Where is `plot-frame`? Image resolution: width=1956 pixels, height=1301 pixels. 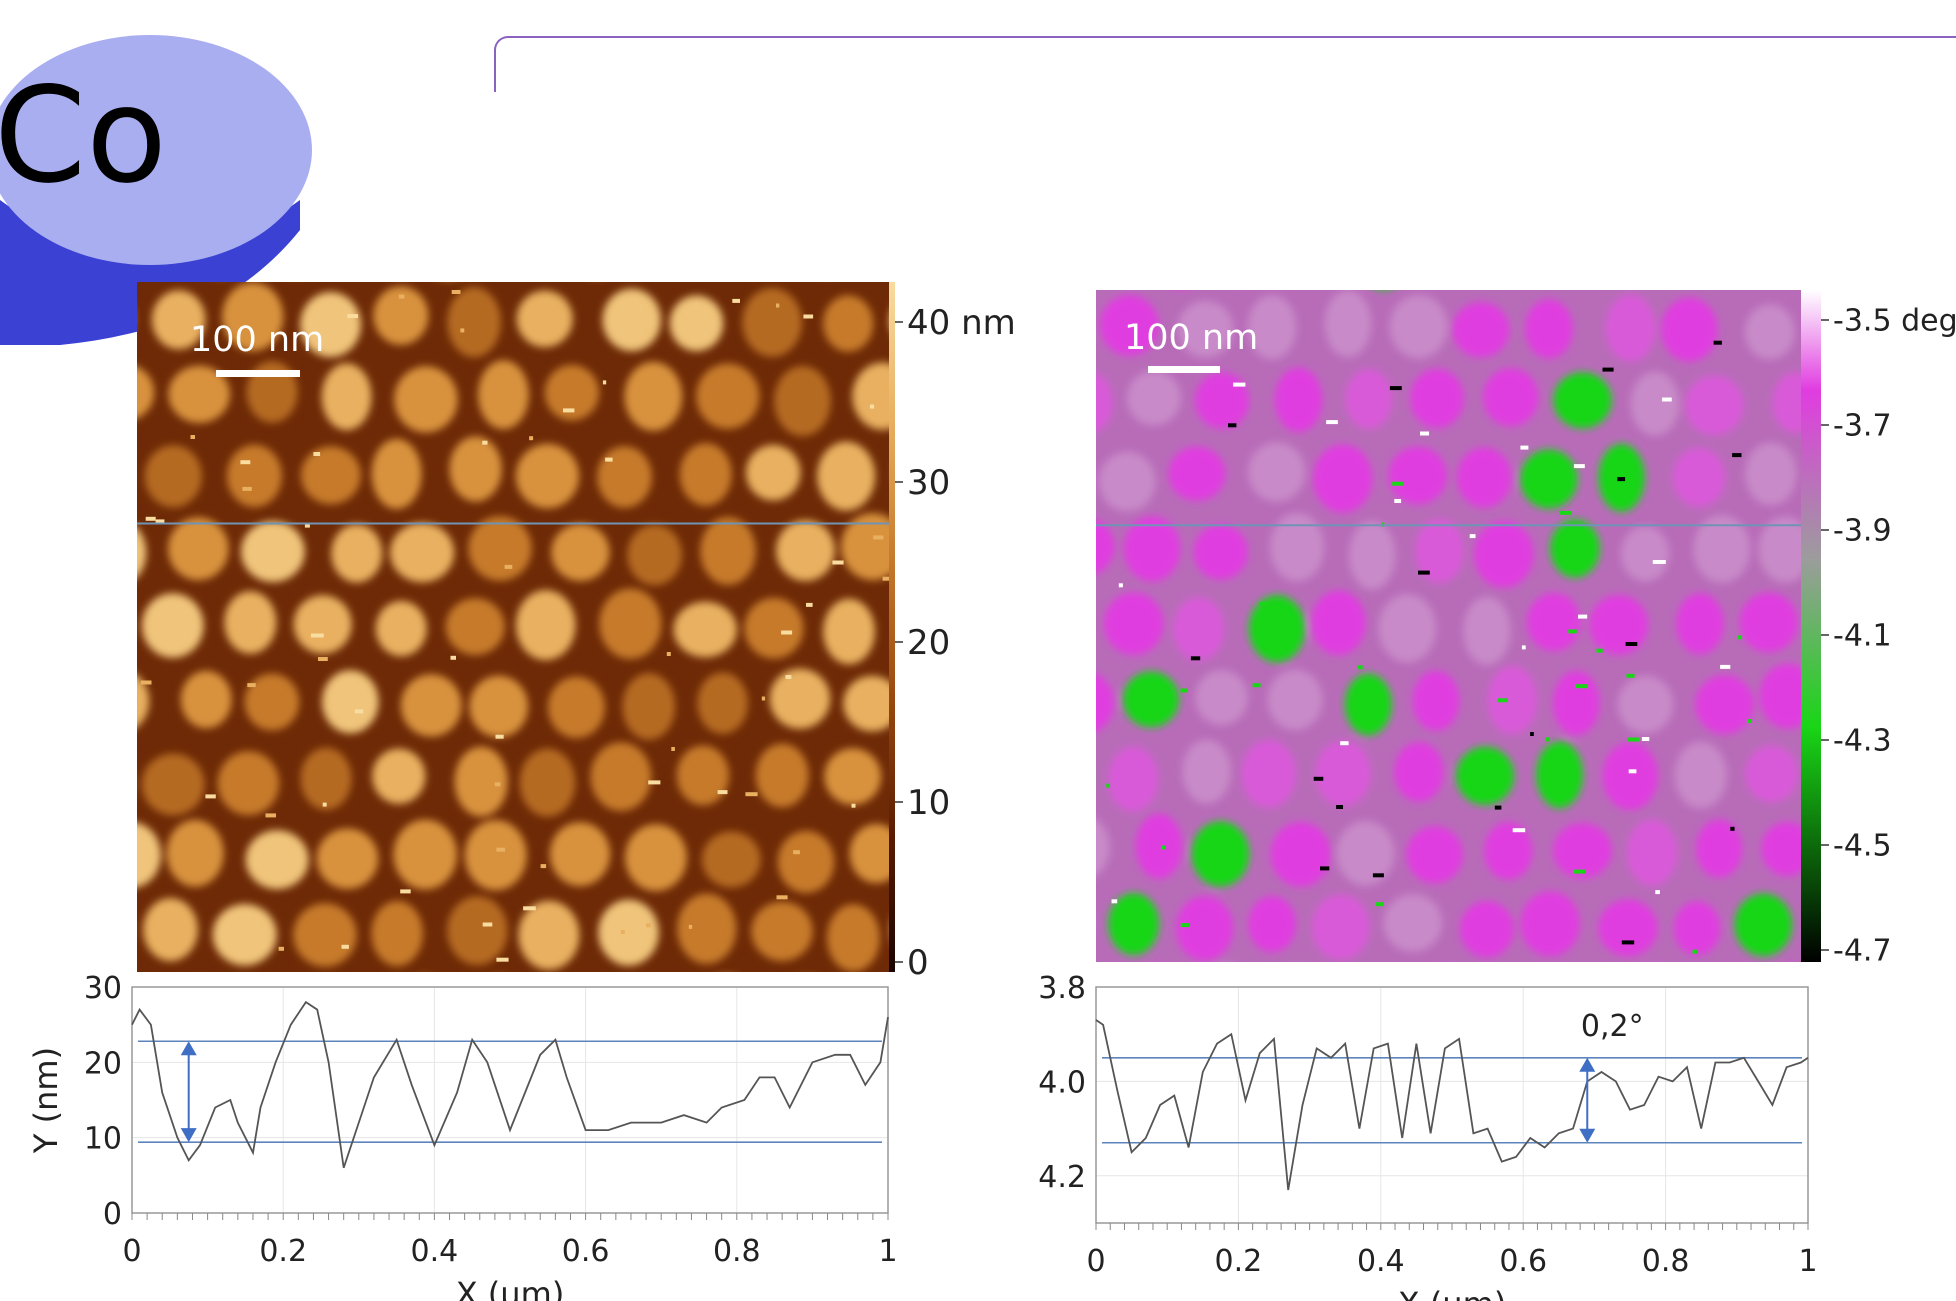
plot-frame is located at coordinates (510, 1100).